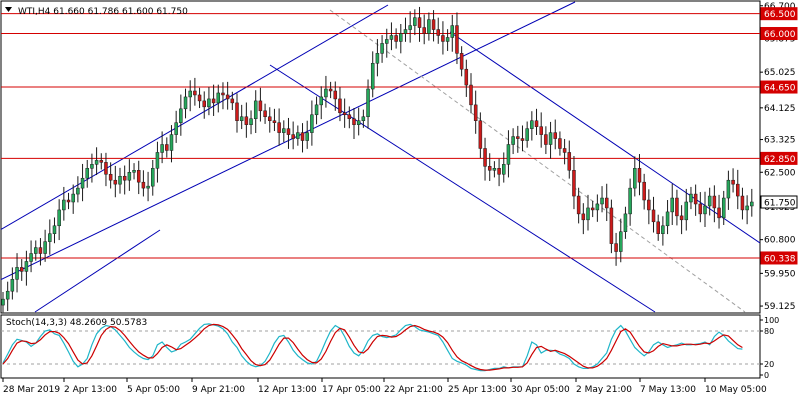 Image resolution: width=800 pixels, height=400 pixels. Describe the element at coordinates (153, 390) in the screenshot. I see `time-tick-label: 5 Apr 05:00` at that location.